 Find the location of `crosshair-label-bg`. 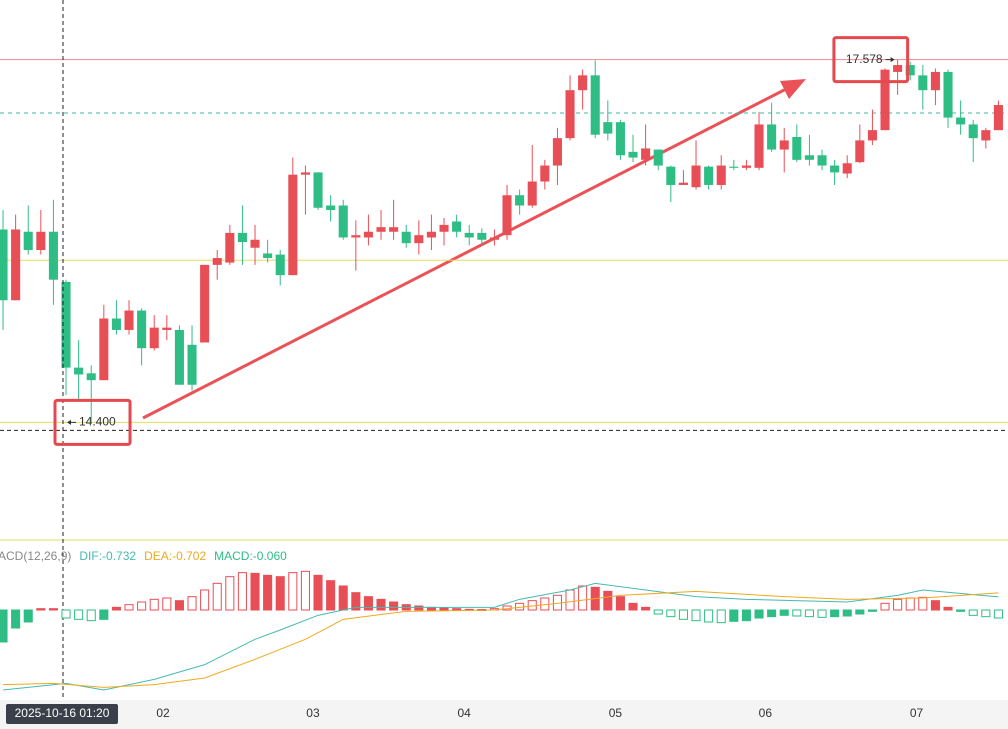

crosshair-label-bg is located at coordinates (62, 714).